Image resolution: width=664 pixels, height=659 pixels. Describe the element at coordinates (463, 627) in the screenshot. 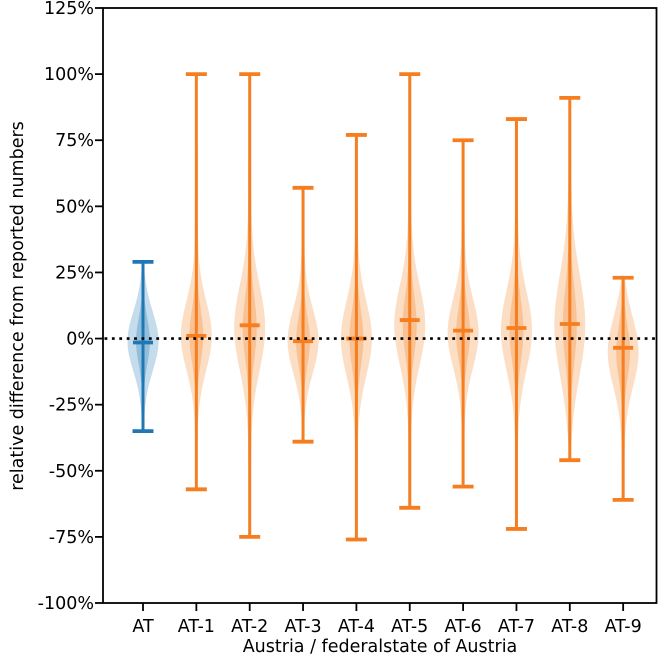

I see `x-tick-label: AT-6` at that location.